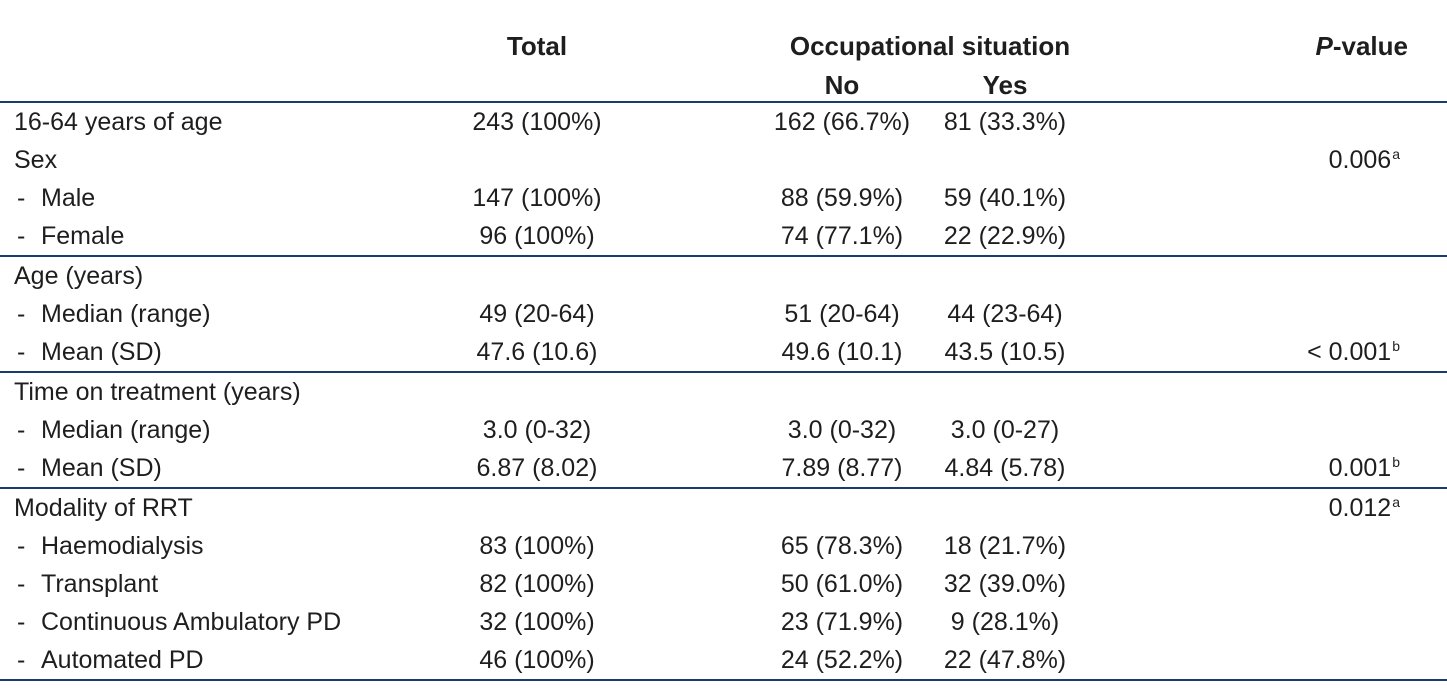  What do you see at coordinates (723, 198) in the screenshot?
I see `table-row: - Male 147 (100%) 88 (59.9%) 59 (40.1%)` at bounding box center [723, 198].